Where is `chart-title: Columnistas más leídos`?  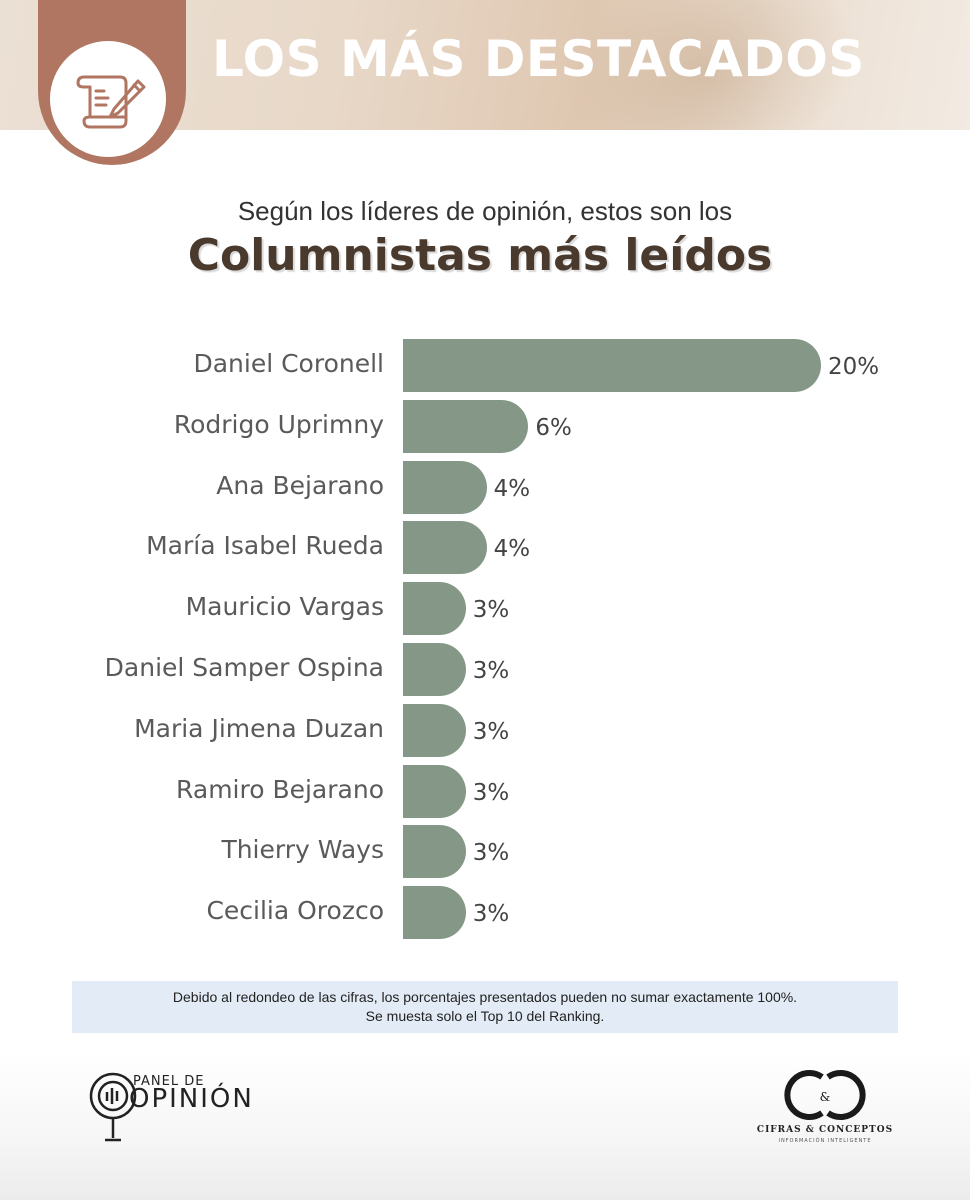
chart-title: Columnistas más leídos is located at coordinates (480, 255).